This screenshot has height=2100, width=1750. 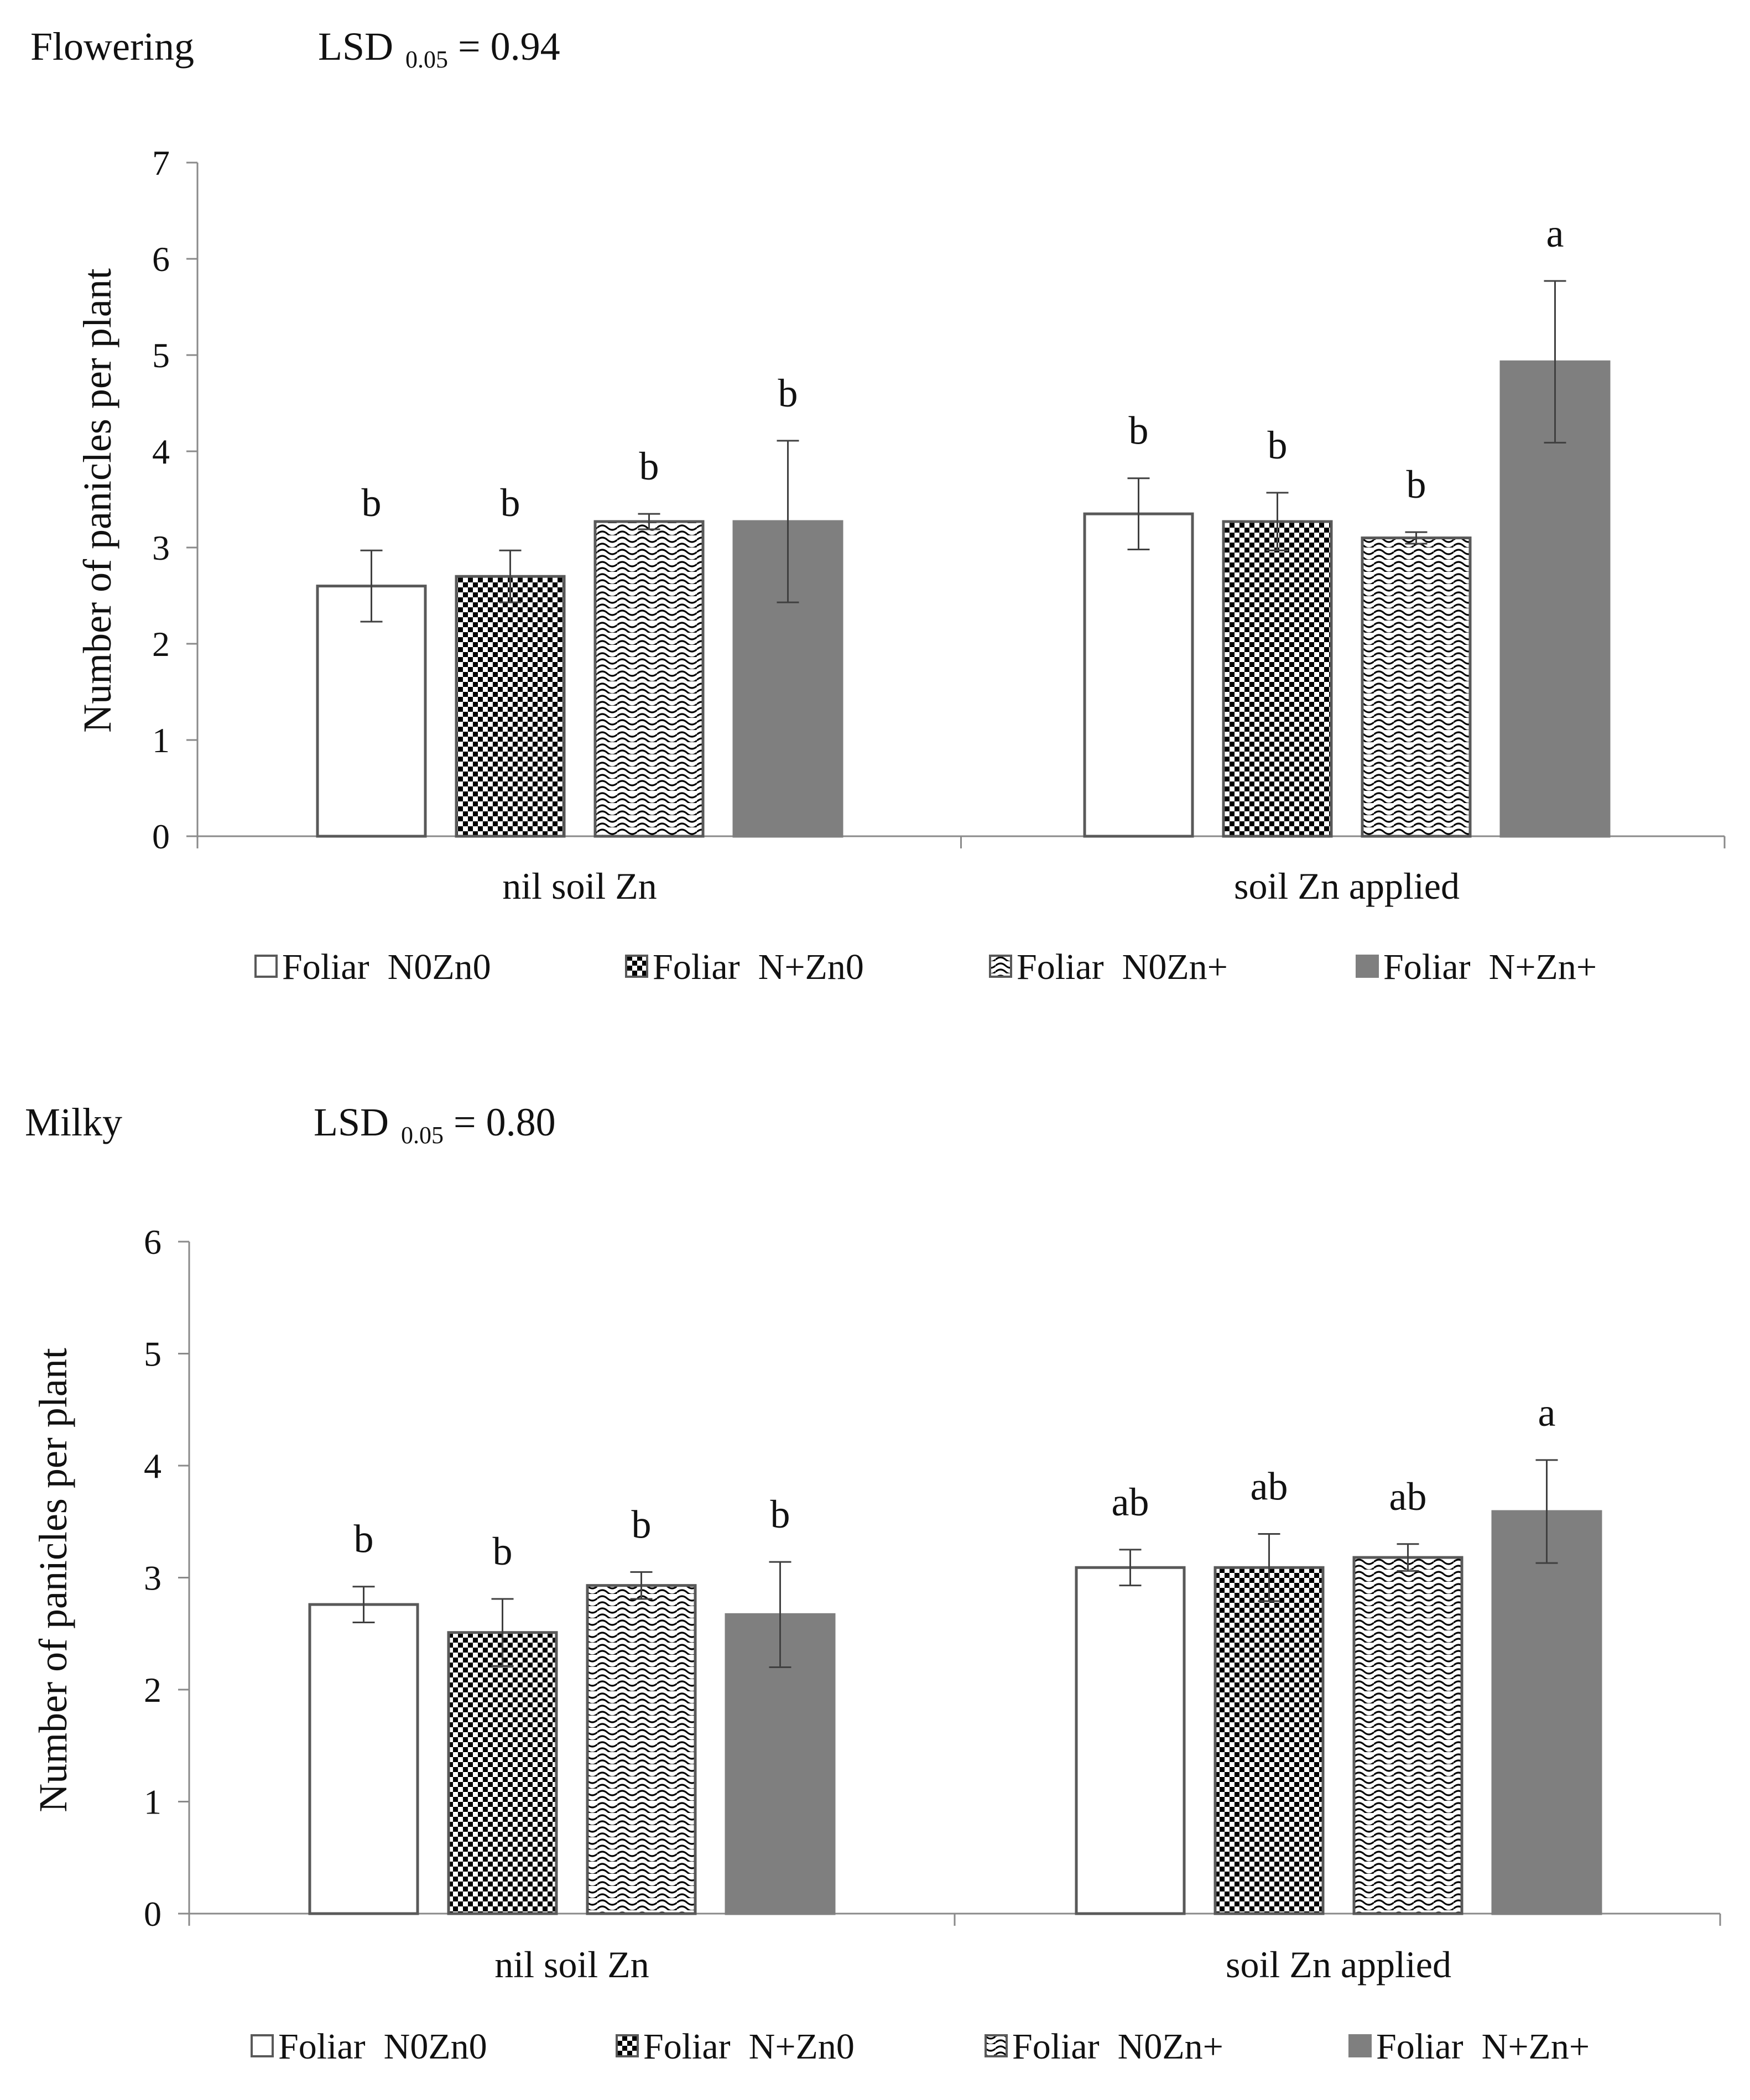 What do you see at coordinates (175, 499) in the screenshot?
I see `y-axis: 0 1 2 3 4 5 6 7` at bounding box center [175, 499].